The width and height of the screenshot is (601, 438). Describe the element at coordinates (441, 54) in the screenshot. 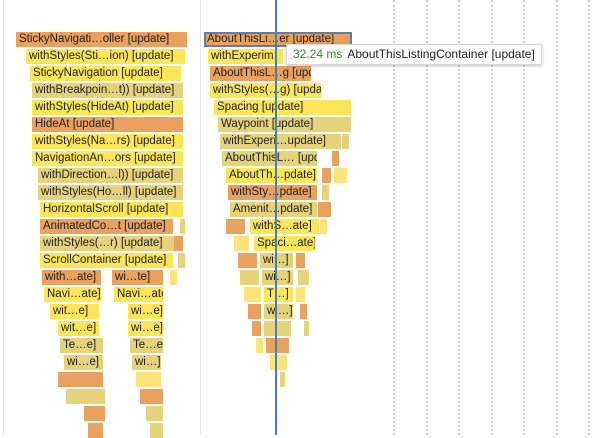

I see `tooltip-component-name: AboutThisListingContainer [update]` at that location.